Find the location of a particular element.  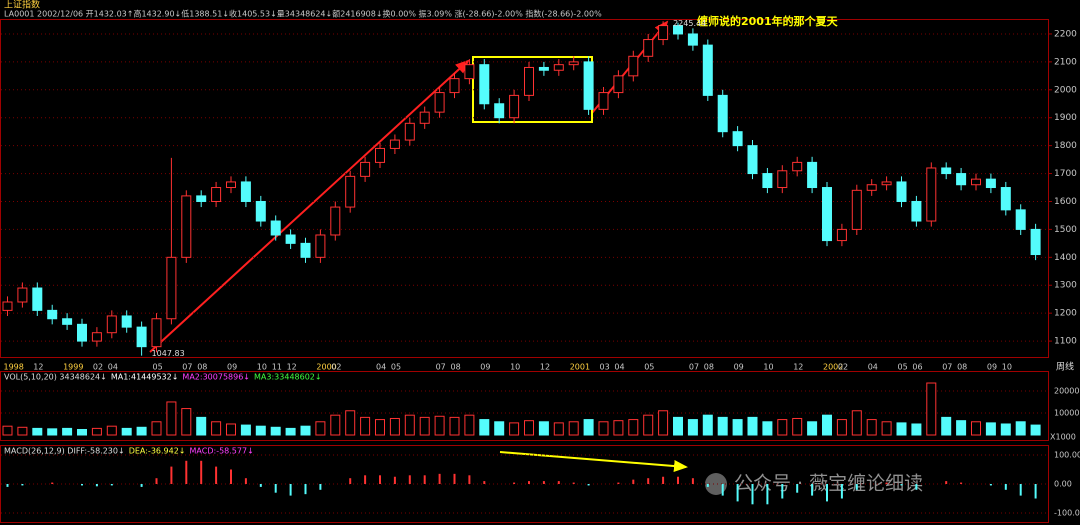

x-tick-label: 06 is located at coordinates (917, 367).